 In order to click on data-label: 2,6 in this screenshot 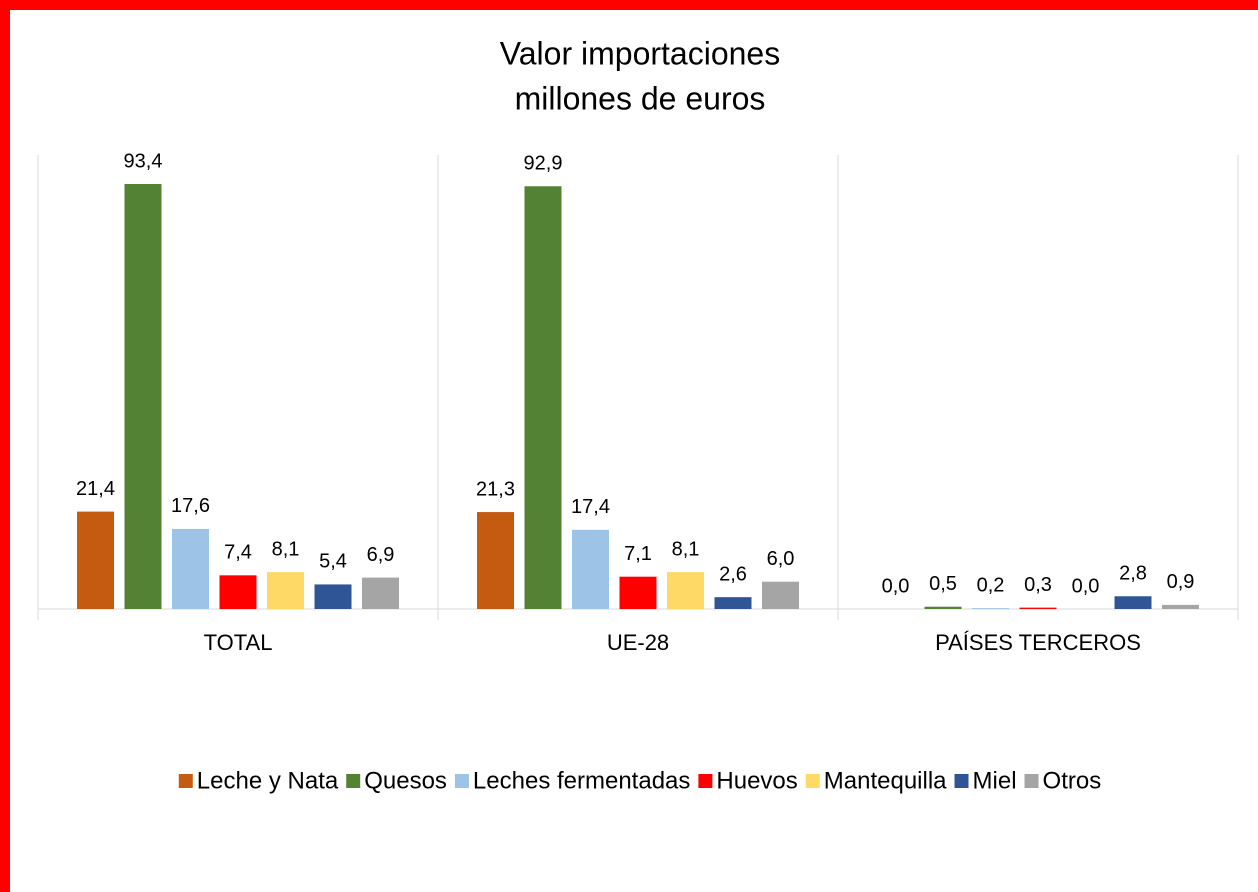, I will do `click(733, 574)`.